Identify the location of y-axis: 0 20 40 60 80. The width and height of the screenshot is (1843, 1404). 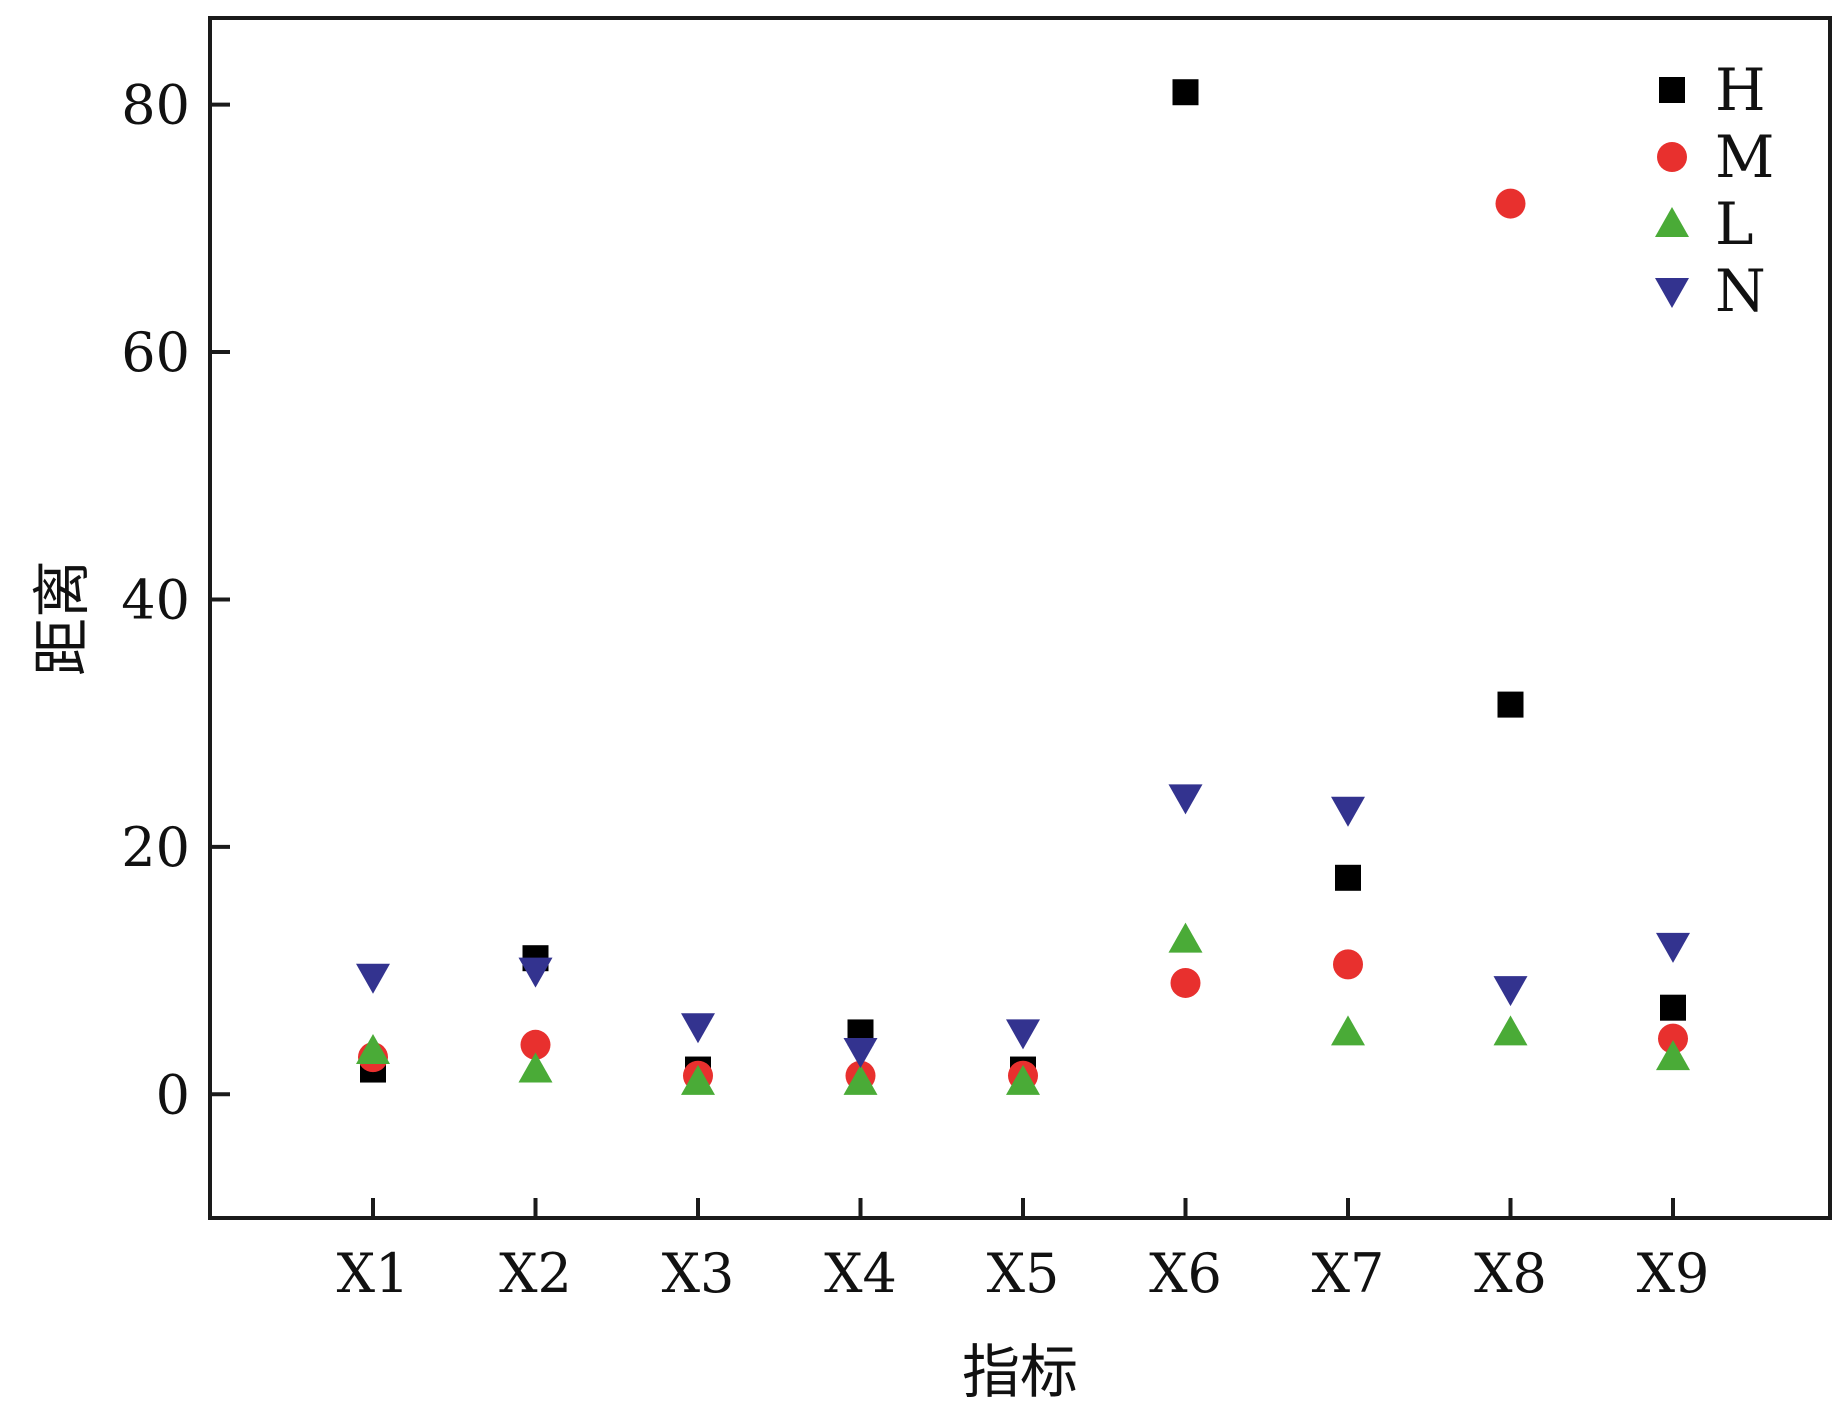
(175, 600).